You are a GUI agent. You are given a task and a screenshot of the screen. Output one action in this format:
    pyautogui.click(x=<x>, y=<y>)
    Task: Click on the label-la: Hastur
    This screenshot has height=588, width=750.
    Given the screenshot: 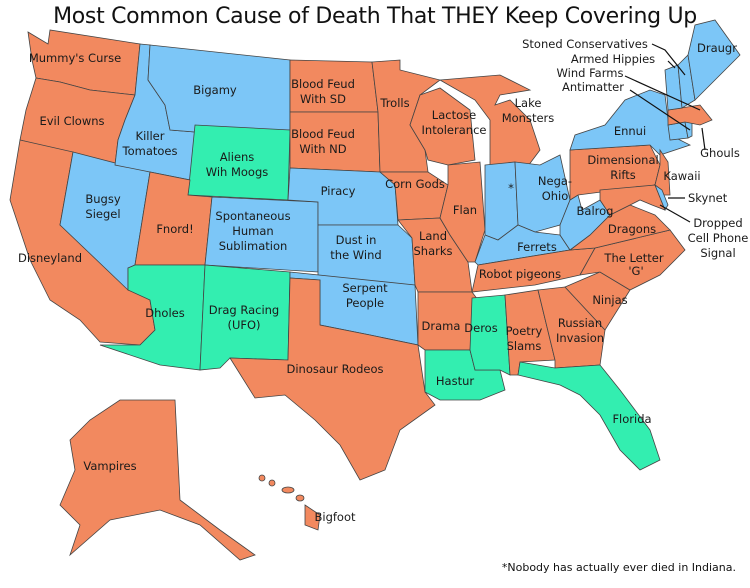 What is the action you would take?
    pyautogui.click(x=455, y=381)
    